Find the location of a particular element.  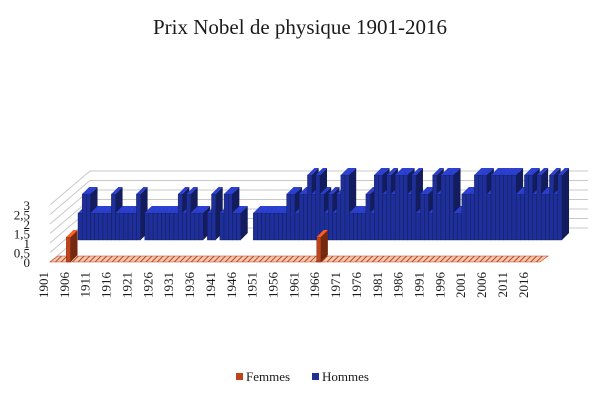

y-tick-label: 3 is located at coordinates (27, 205).